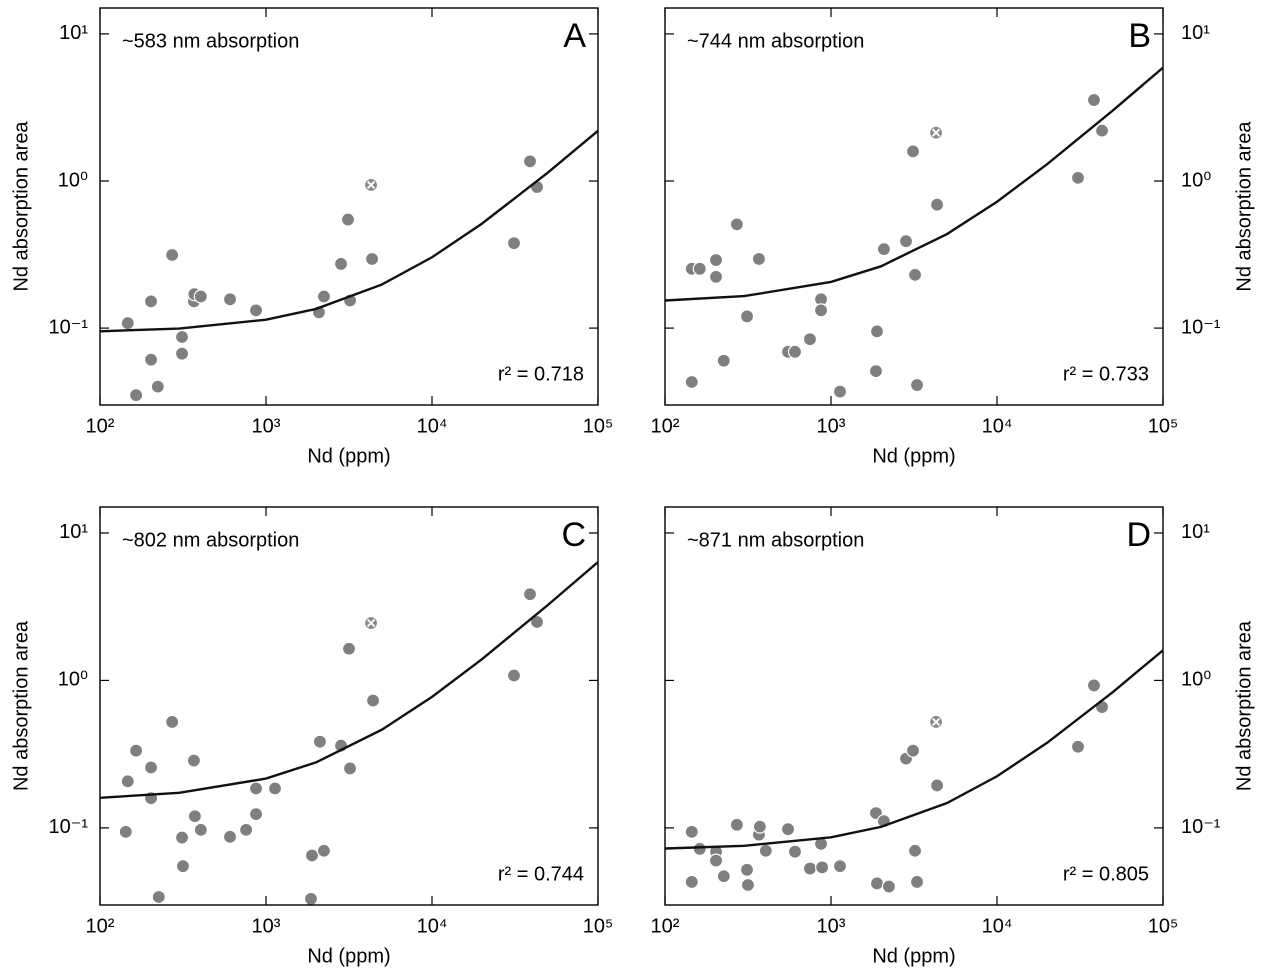  Describe the element at coordinates (573, 535) in the screenshot. I see `panel-label: C` at that location.